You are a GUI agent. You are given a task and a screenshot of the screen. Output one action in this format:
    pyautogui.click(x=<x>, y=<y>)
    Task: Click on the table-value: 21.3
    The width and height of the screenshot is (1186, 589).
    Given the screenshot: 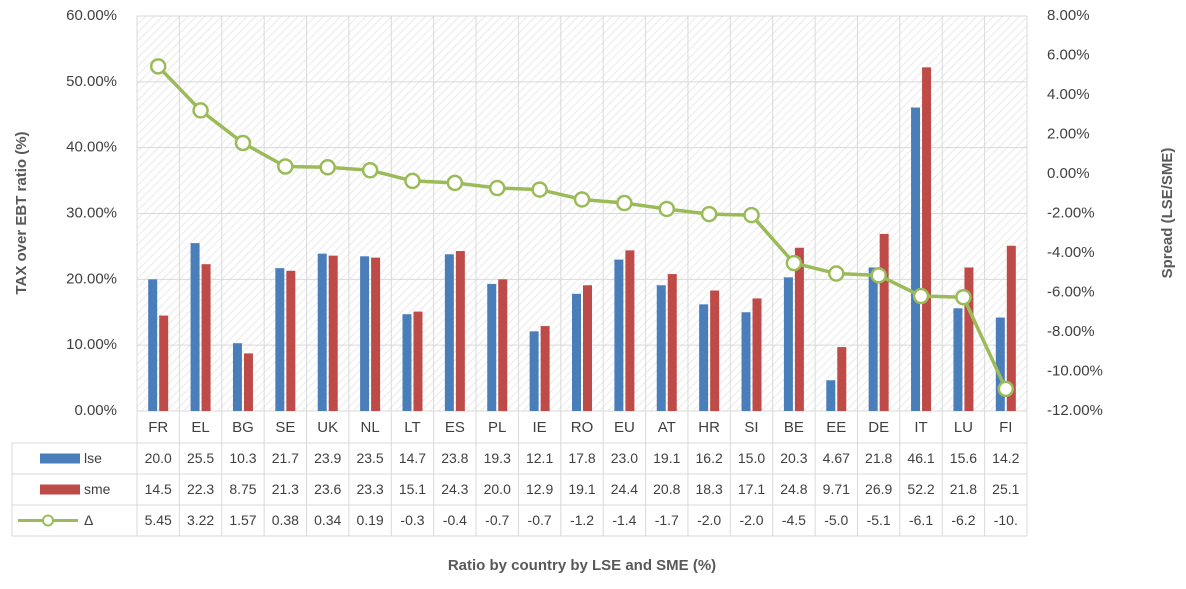 What is the action you would take?
    pyautogui.click(x=285, y=489)
    